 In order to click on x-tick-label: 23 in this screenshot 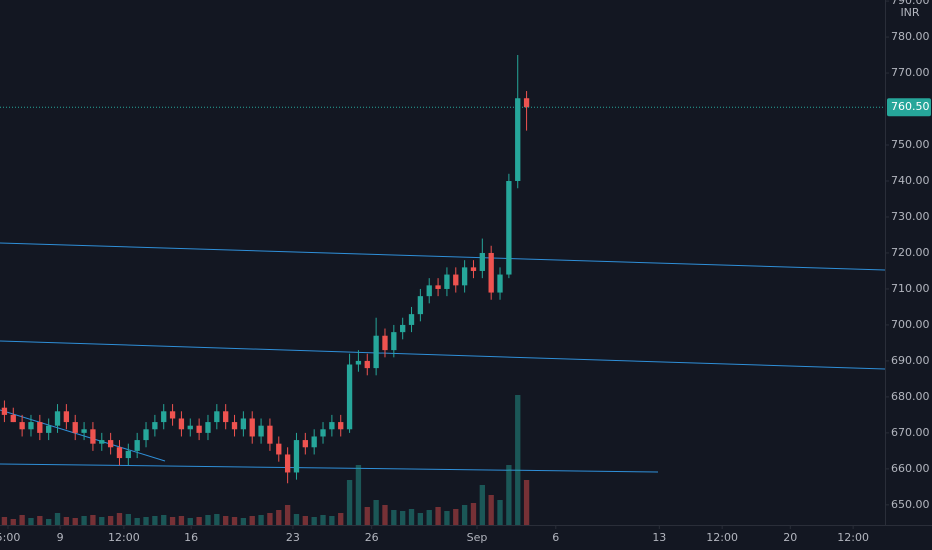, I will do `click(293, 537)`.